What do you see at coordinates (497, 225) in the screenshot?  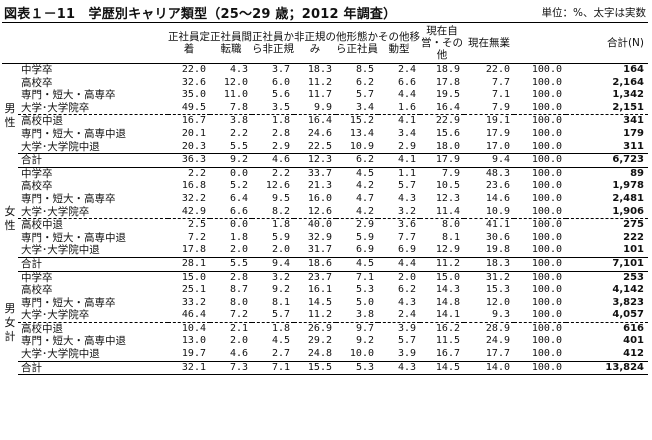 I see `cell-value: 41.1` at bounding box center [497, 225].